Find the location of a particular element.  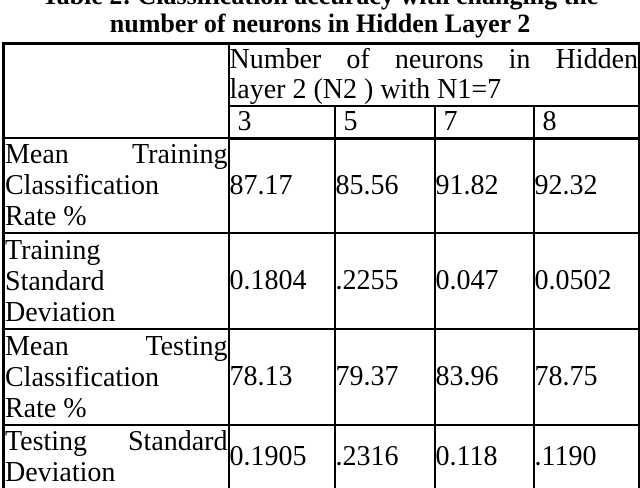

caption-line-2: number of neurons in Hidden Layer 2 is located at coordinates (320, 23).